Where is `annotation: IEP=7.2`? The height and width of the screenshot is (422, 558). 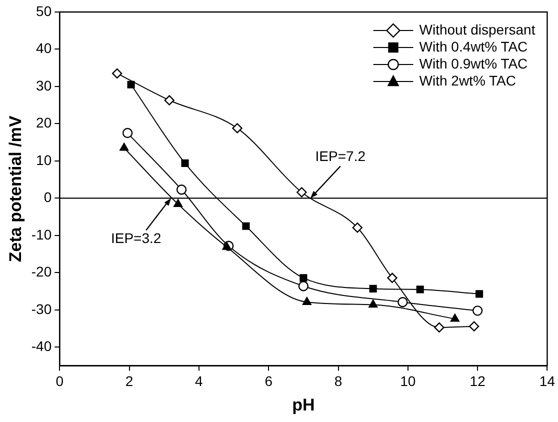
annotation: IEP=7.2 is located at coordinates (340, 156).